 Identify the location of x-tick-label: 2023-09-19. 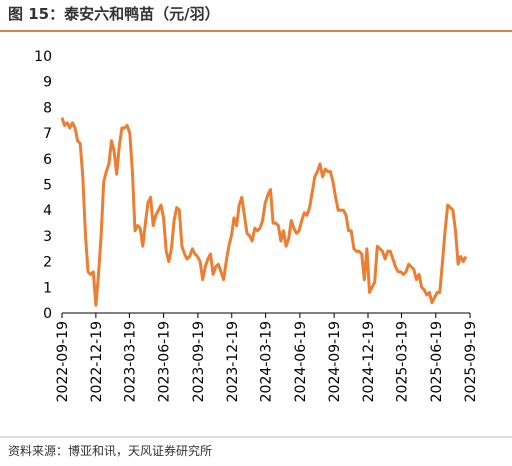
(199, 361).